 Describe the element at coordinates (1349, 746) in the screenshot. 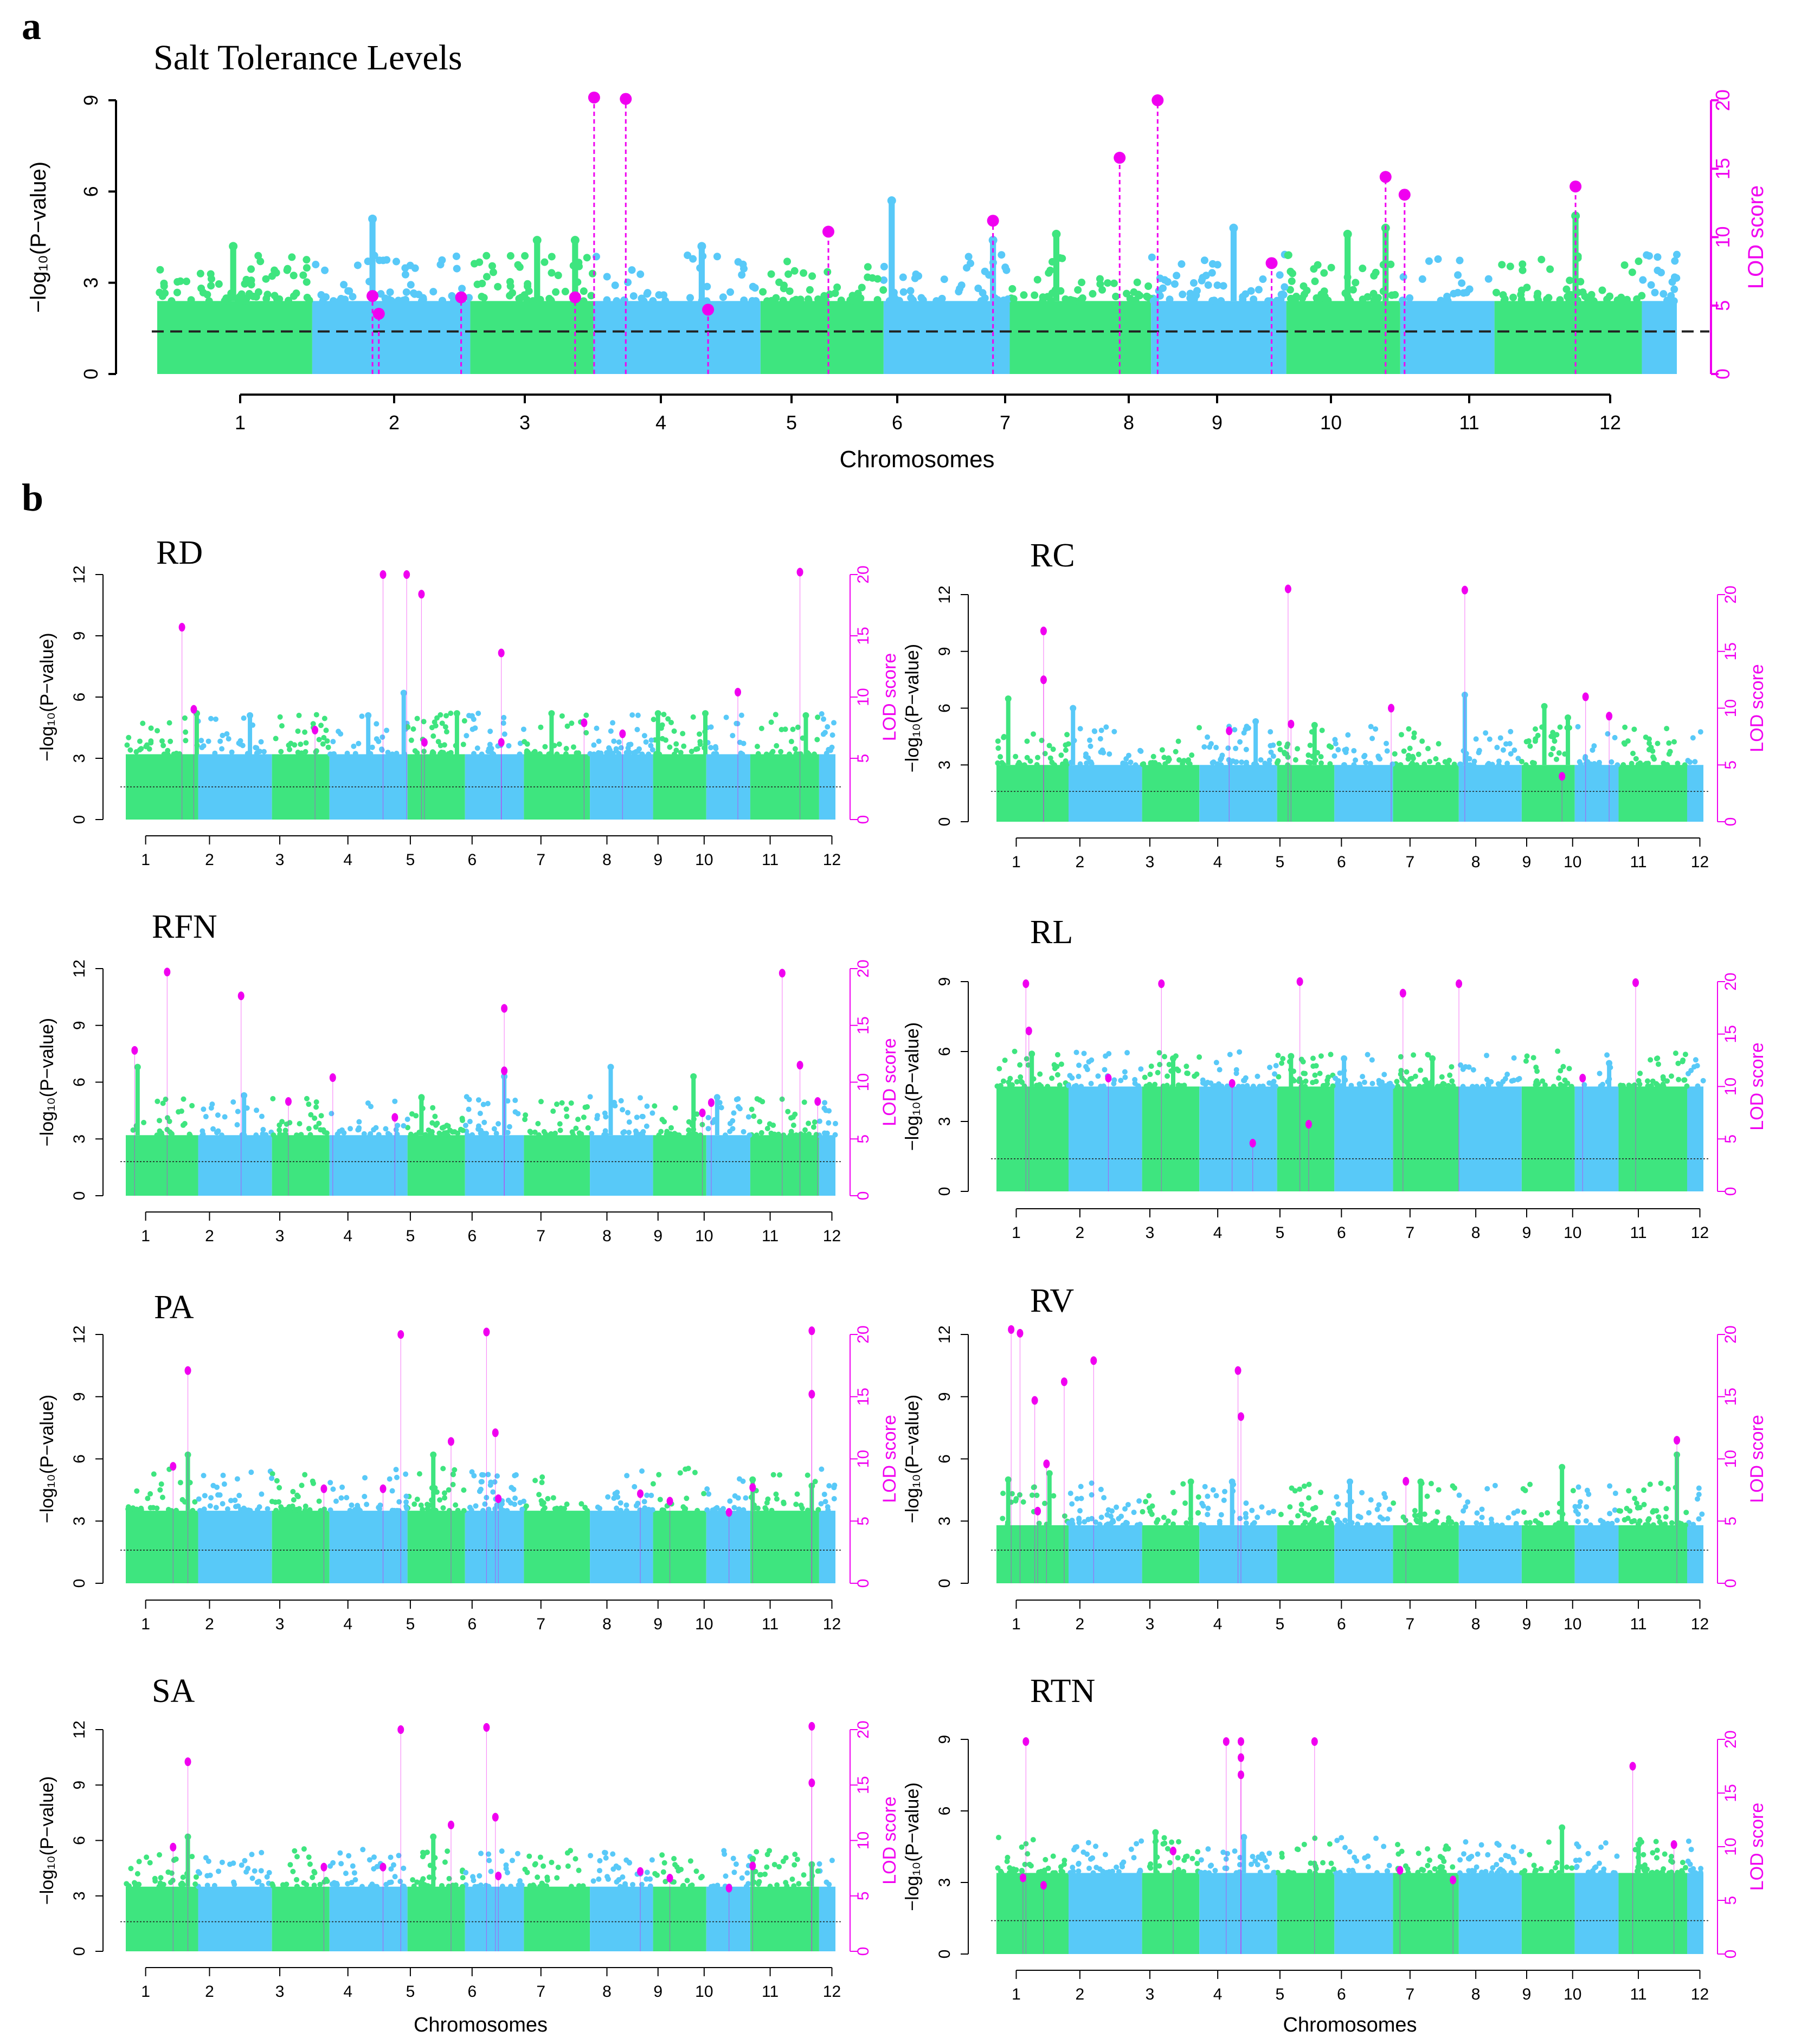

I see `snp-cloud` at that location.